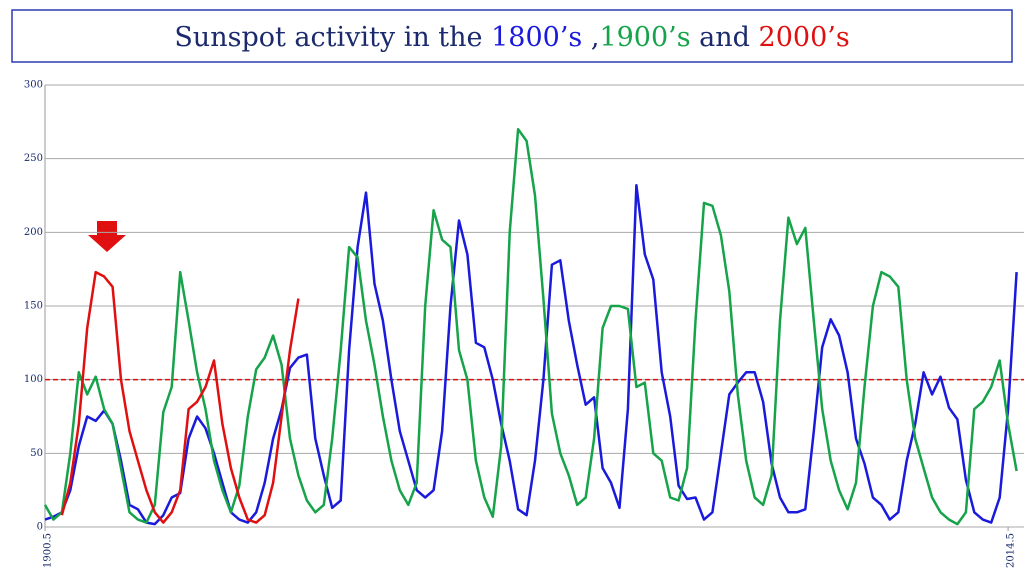 Image resolution: width=1024 pixels, height=580 pixels. I want to click on y-tick-label: 200, so click(33, 232).